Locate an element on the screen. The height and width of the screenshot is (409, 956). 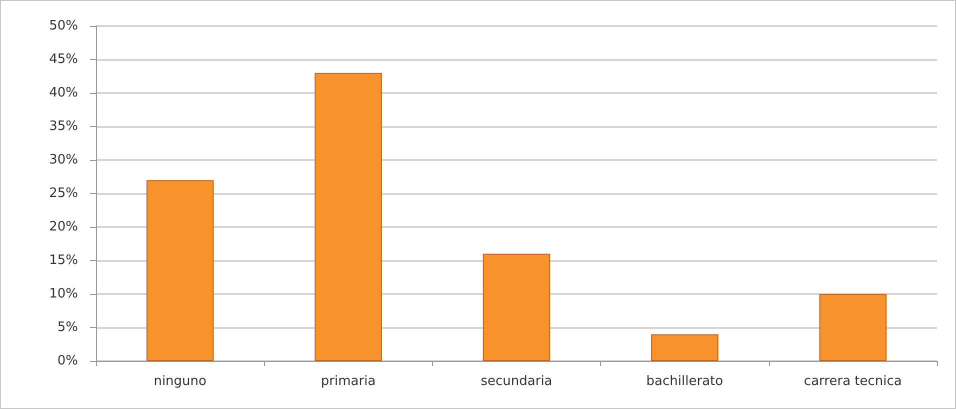
y-tick-label: 10% is located at coordinates (63, 294).